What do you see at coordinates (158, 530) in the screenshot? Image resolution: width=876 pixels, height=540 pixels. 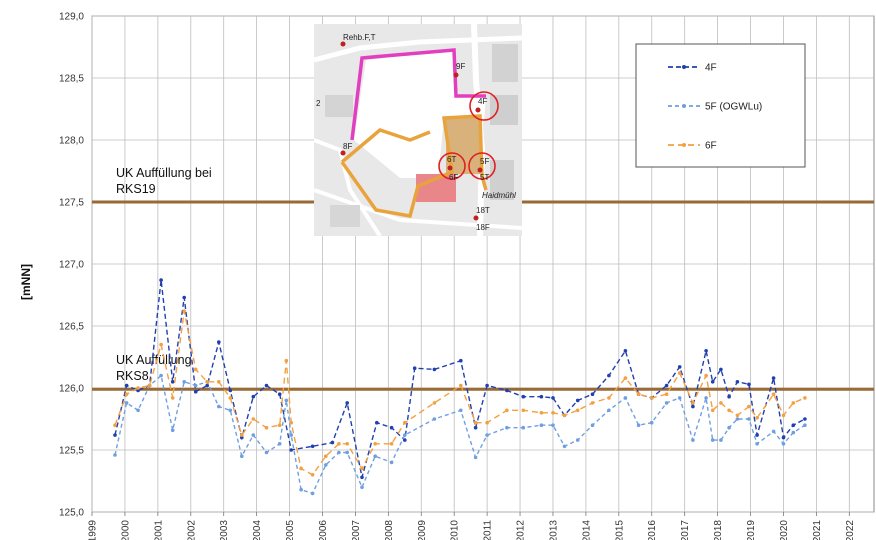 I see `x-tick-label: 2001` at bounding box center [158, 530].